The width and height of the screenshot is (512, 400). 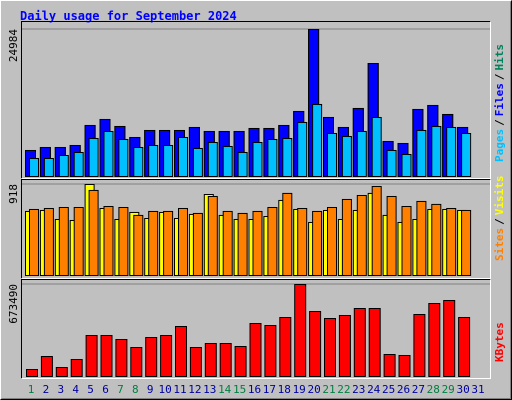 What do you see at coordinates (448, 389) in the screenshot?
I see `x-tick-label: 29` at bounding box center [448, 389].